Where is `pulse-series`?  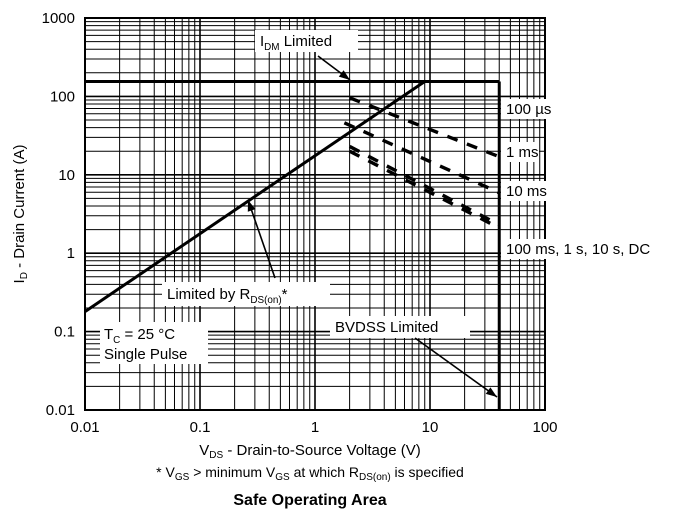
pulse-series is located at coordinates (422, 163).